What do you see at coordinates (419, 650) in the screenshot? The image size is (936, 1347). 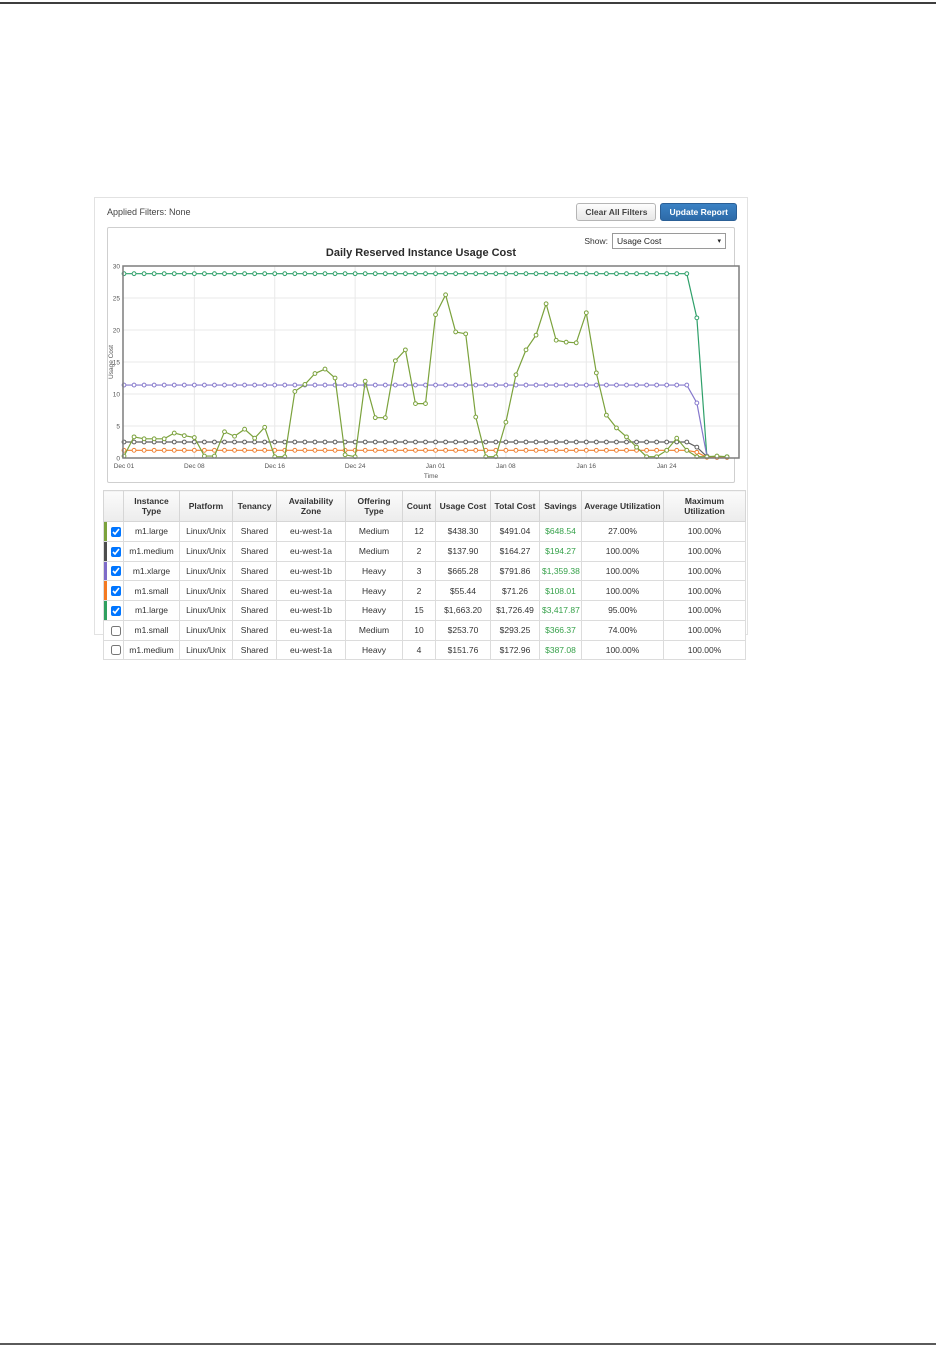 I see `cell-count: 4` at bounding box center [419, 650].